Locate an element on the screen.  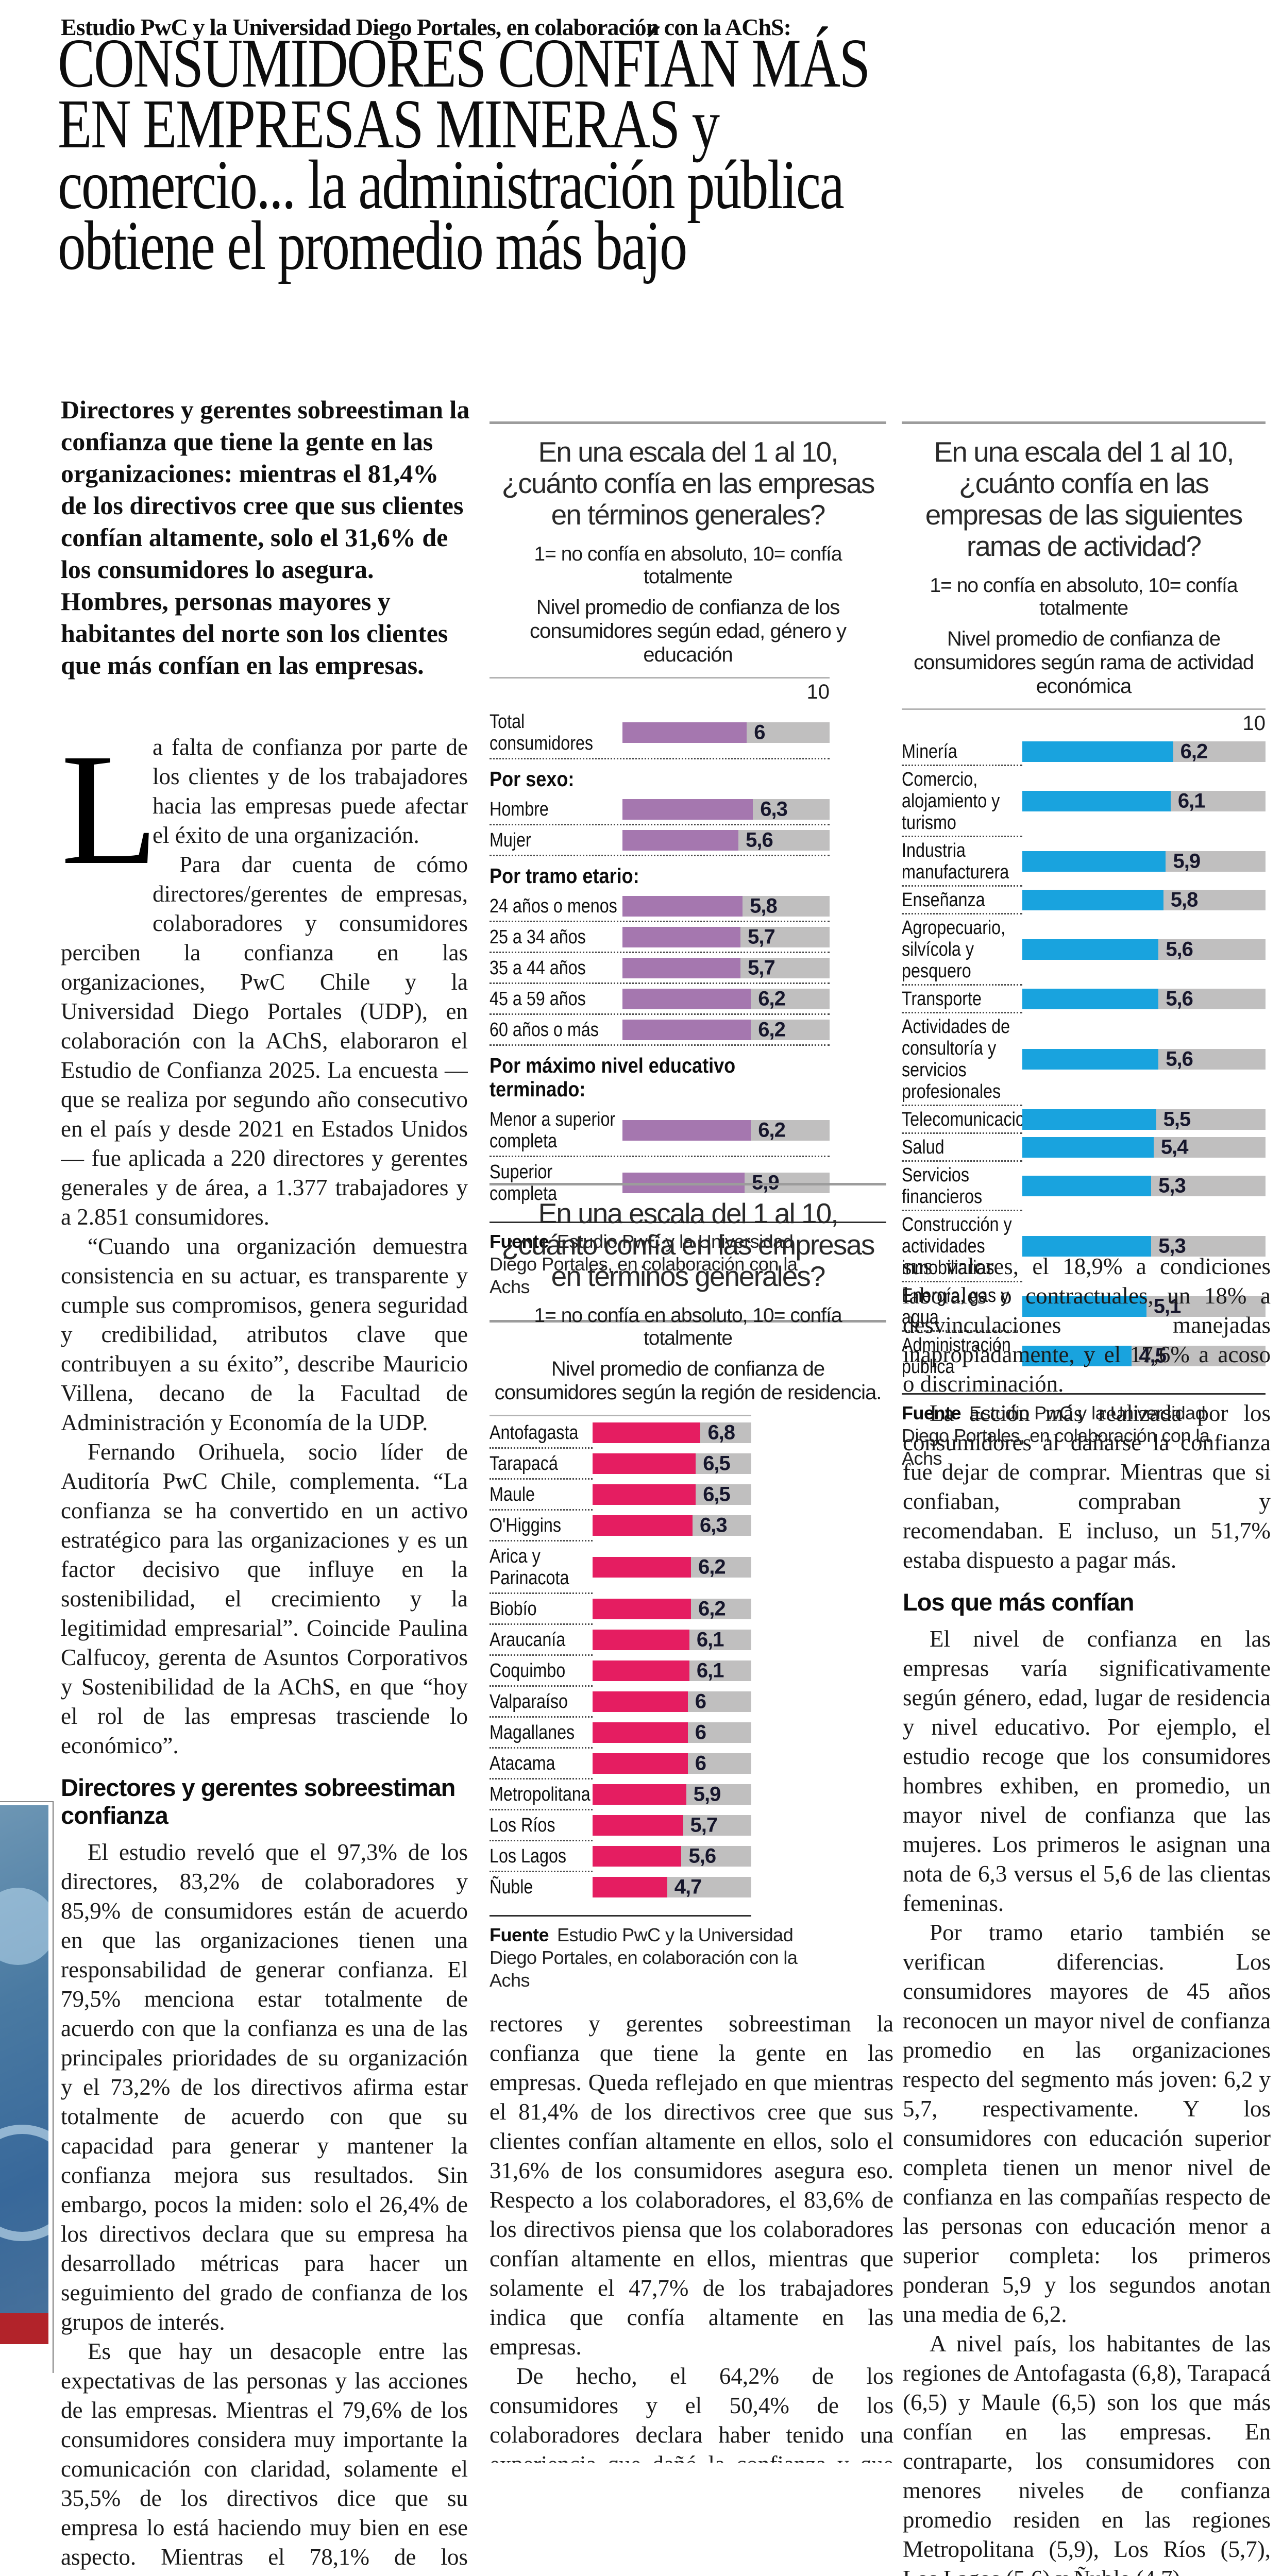
chart-bar-label: Antofagasta is located at coordinates (534, 1433).